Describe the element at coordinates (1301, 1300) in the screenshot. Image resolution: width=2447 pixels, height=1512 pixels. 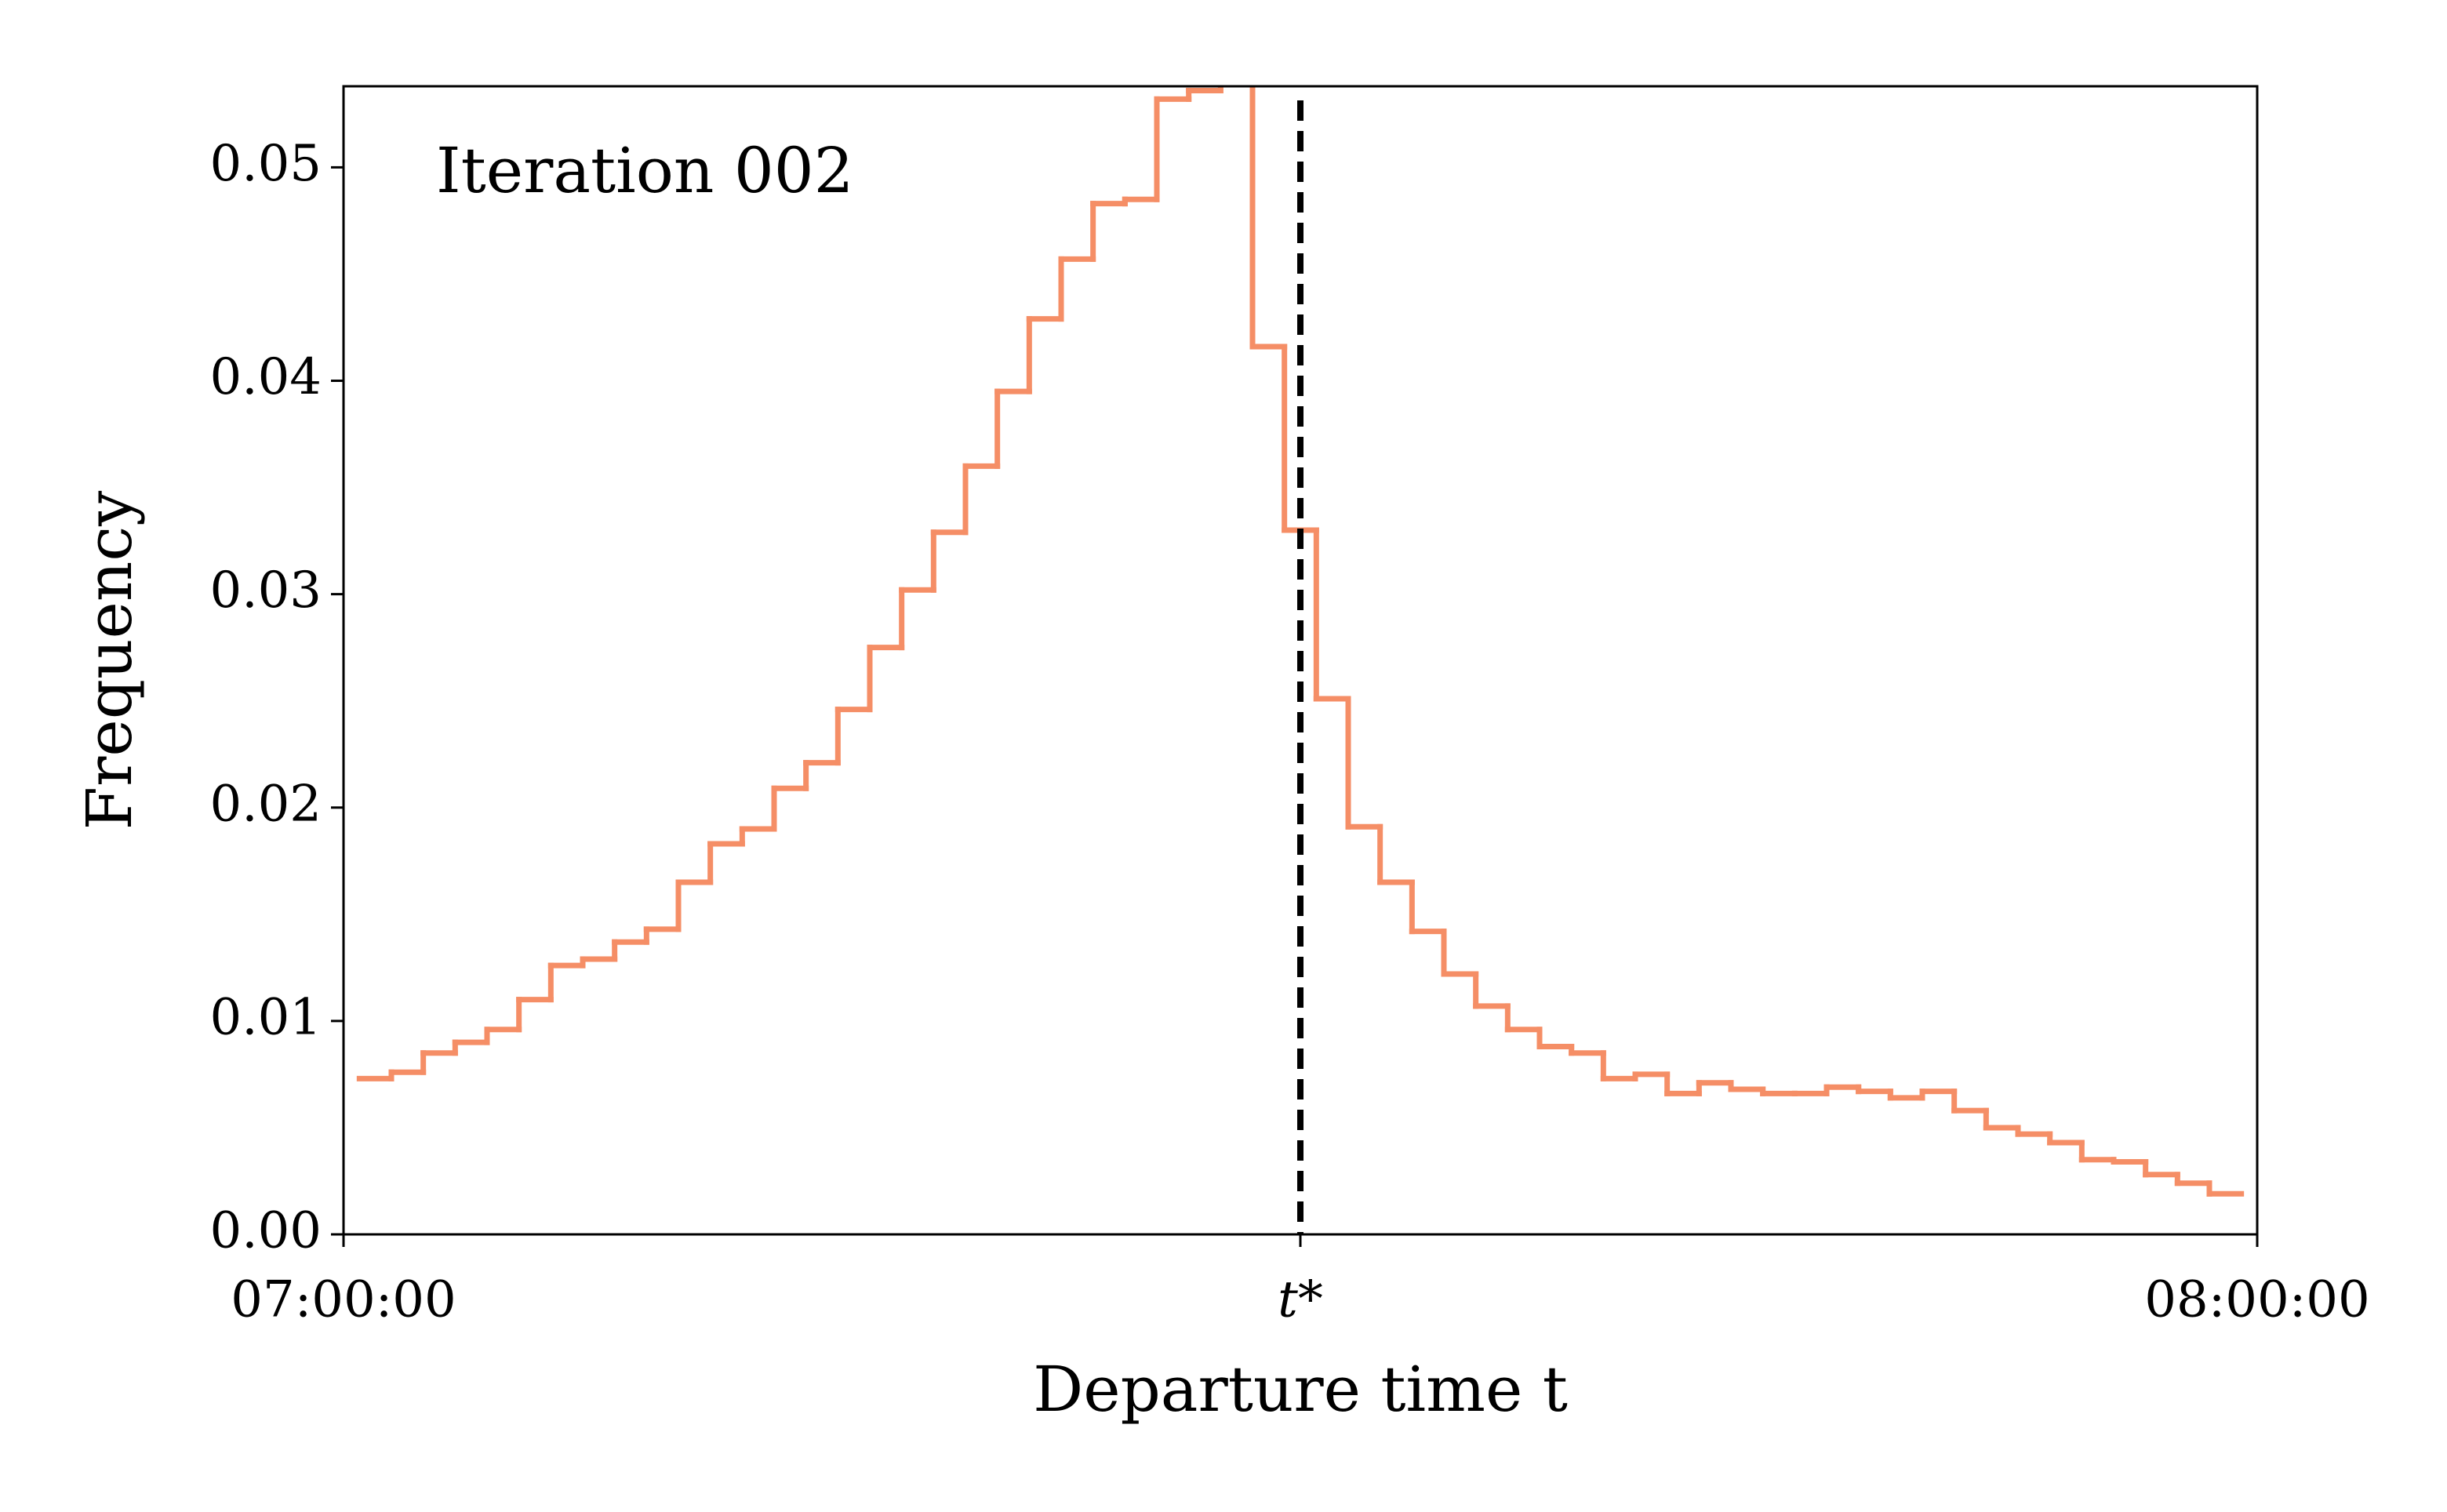
I see `x-tick-label: t*` at that location.